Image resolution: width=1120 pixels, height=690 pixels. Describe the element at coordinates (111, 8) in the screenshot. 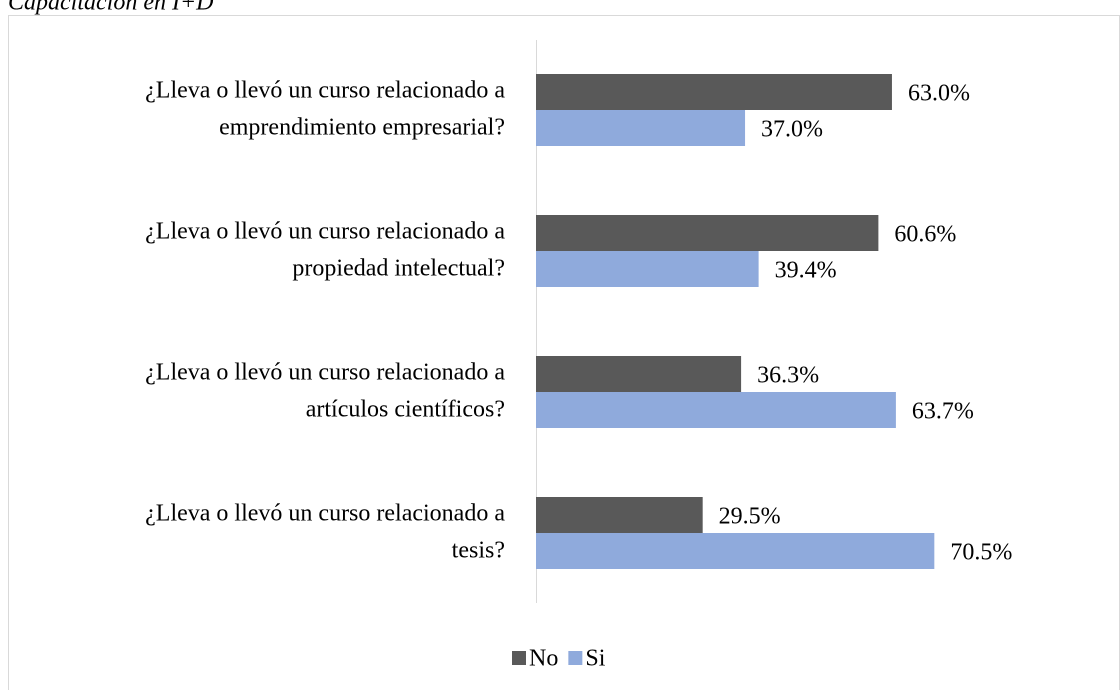

I see `chart-title: Capacitación en I+D` at that location.